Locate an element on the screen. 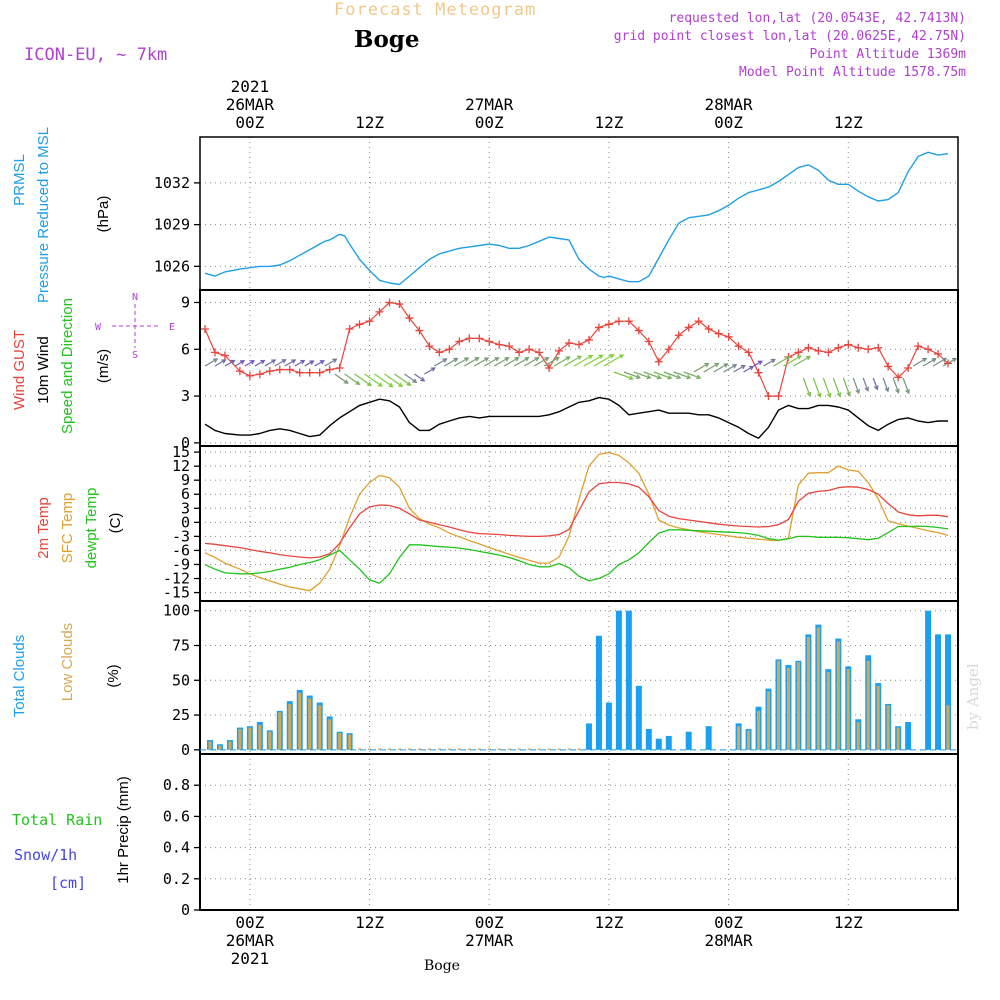 This screenshot has width=1000, height=1000. pressure-series is located at coordinates (576, 218).